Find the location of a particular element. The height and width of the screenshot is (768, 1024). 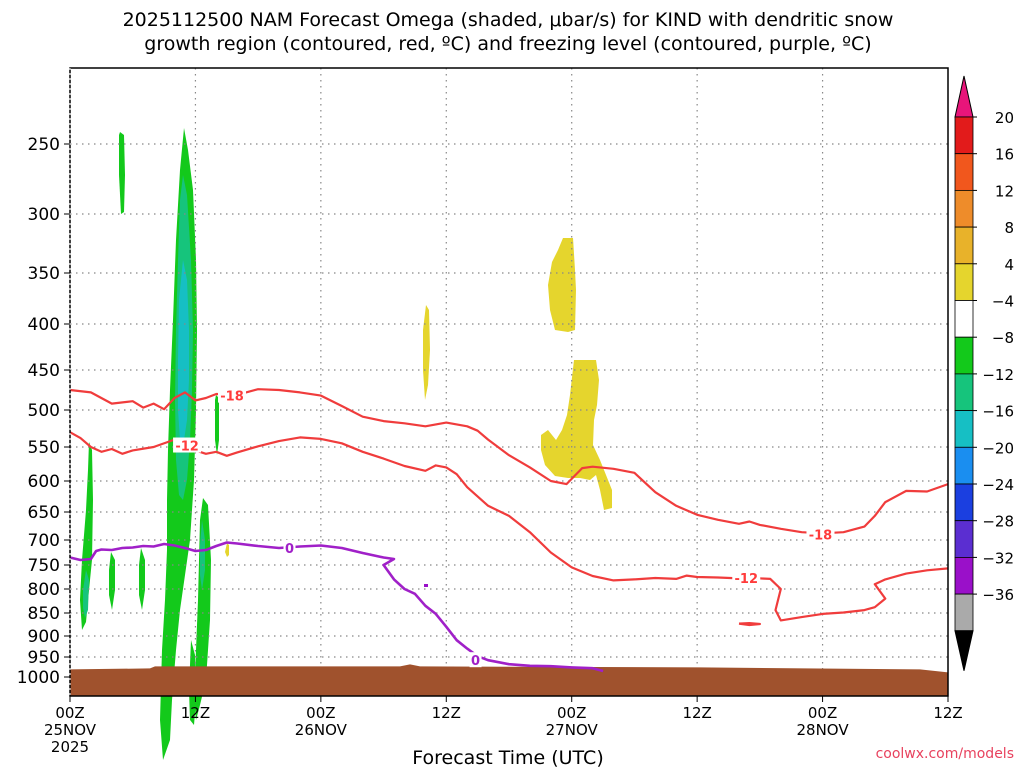

colorbar-top-triangle is located at coordinates (964, 96).